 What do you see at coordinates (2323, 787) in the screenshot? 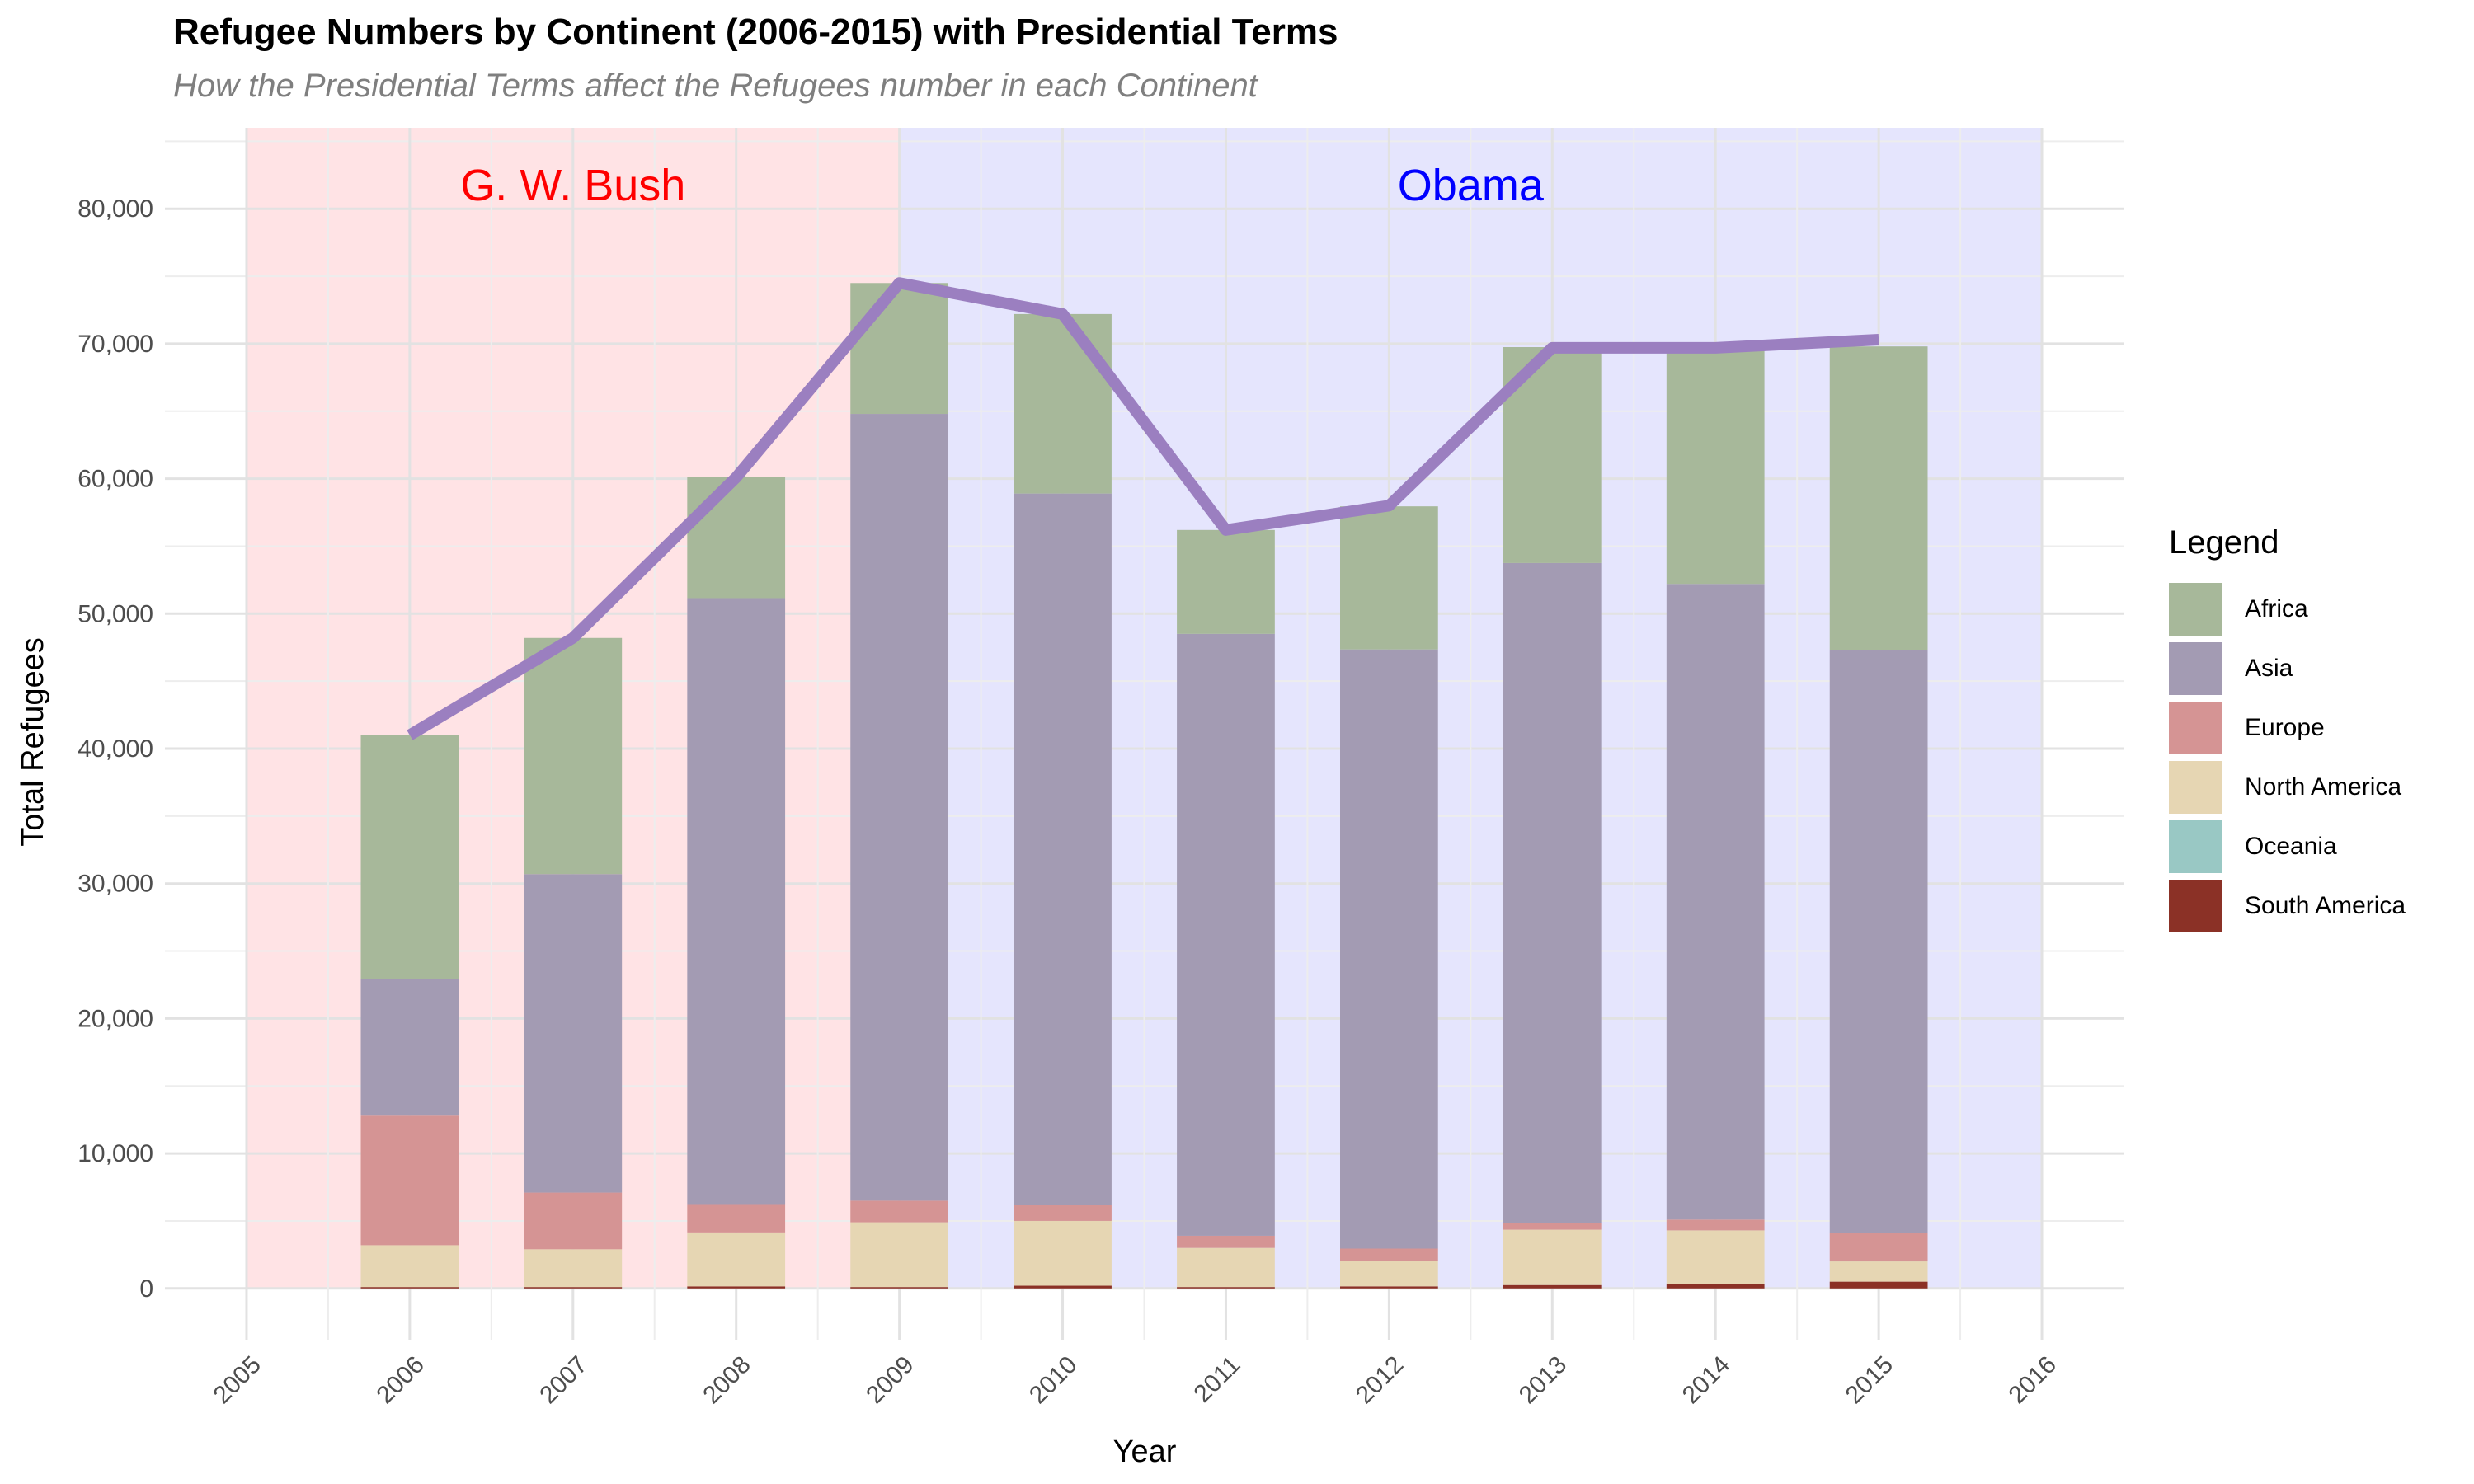
I see `legend-label: North America` at bounding box center [2323, 787].